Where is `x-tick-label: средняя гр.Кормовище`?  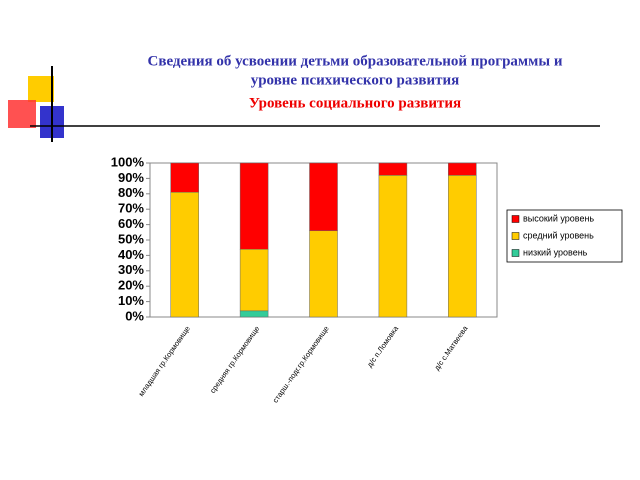
x-tick-label: средняя гр.Кормовище is located at coordinates (234, 359).